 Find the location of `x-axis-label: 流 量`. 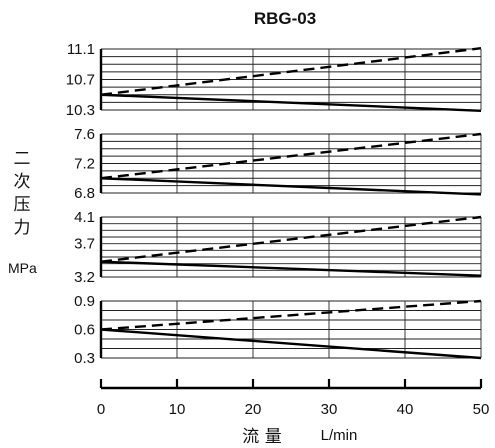

x-axis-label: 流 量 is located at coordinates (261, 437).